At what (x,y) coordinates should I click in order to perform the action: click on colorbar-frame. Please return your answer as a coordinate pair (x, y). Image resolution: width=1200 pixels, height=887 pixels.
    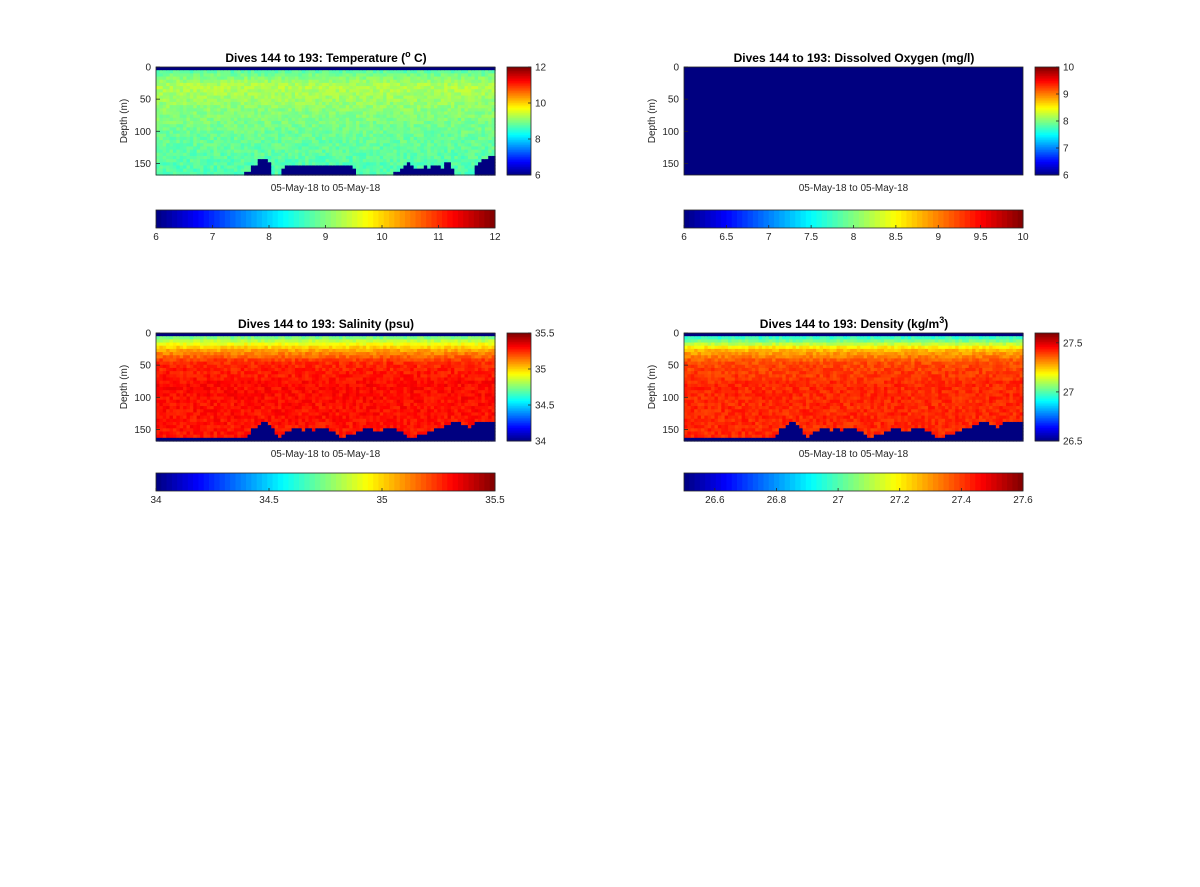
    Looking at the image, I should click on (519, 121).